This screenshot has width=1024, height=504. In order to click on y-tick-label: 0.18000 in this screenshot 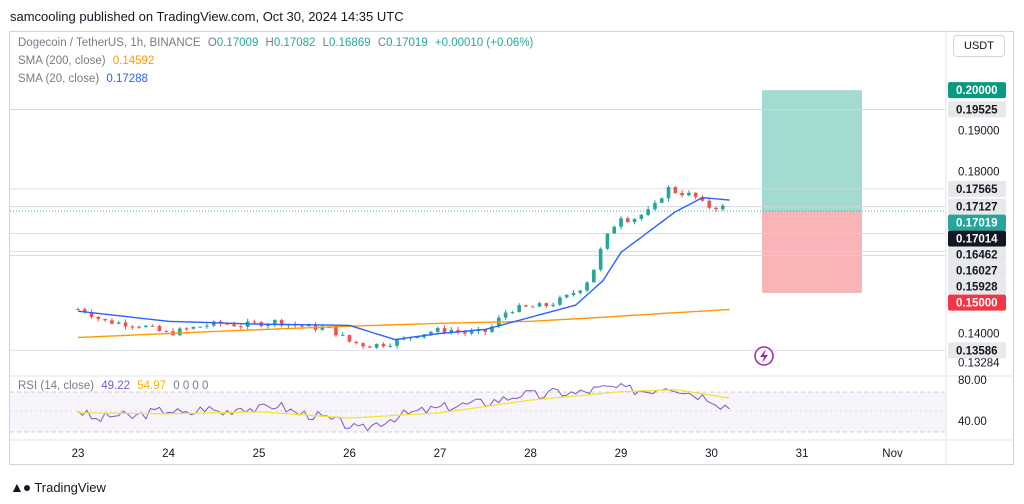, I will do `click(979, 172)`.